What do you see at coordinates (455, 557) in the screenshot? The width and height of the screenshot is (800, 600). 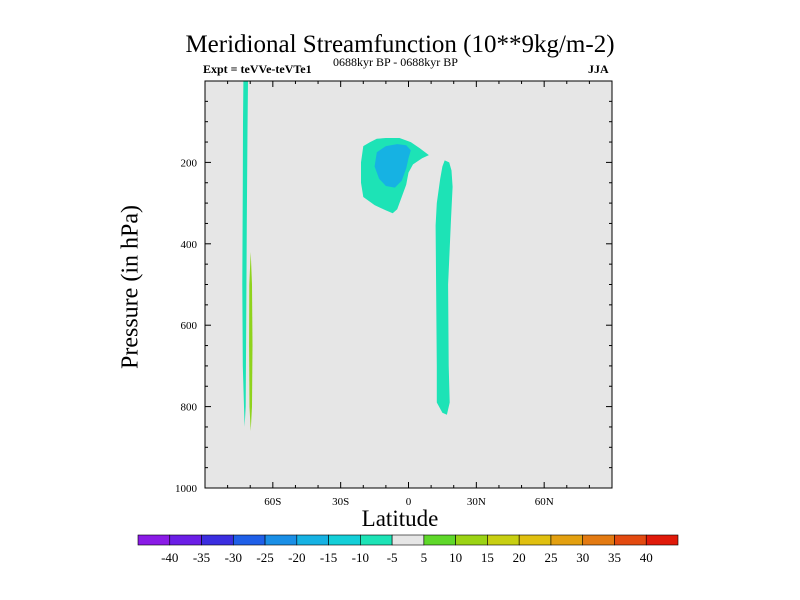 I see `colorbar-label: 10` at bounding box center [455, 557].